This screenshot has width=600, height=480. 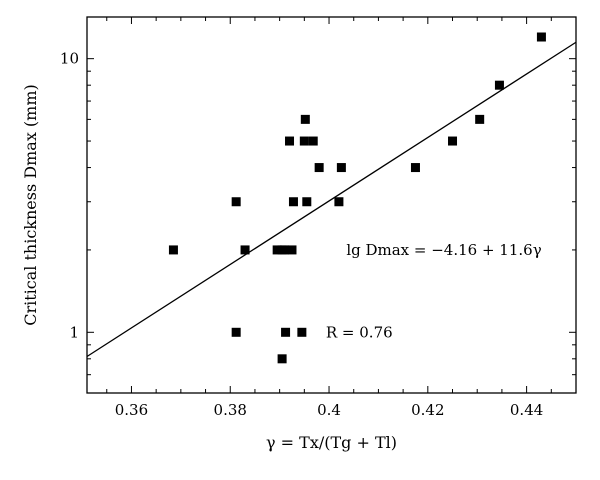 What do you see at coordinates (230, 410) in the screenshot?
I see `x-tick-label: 0.38` at bounding box center [230, 410].